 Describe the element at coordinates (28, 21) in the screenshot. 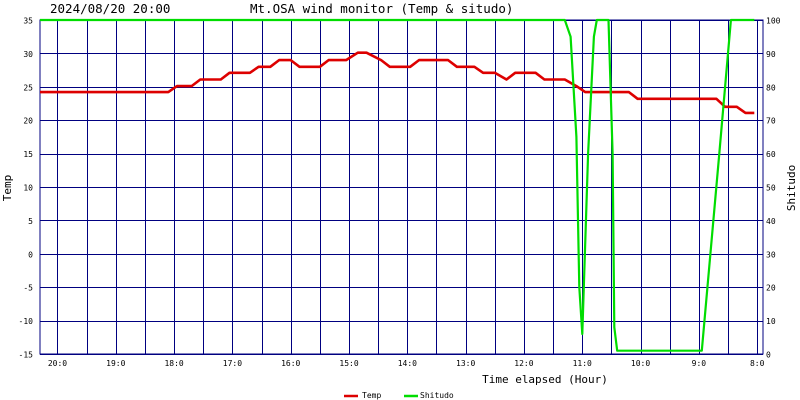

I see `y-tick-label-left: 35` at that location.